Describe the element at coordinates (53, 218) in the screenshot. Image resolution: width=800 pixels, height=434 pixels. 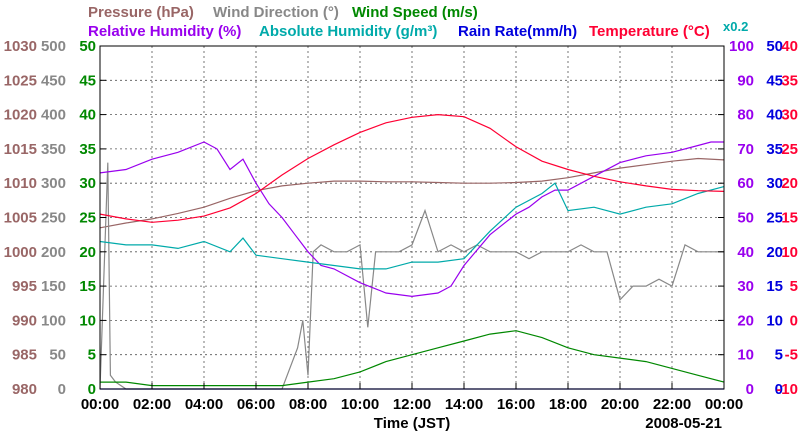
I see `y-tick-label: 250` at that location.